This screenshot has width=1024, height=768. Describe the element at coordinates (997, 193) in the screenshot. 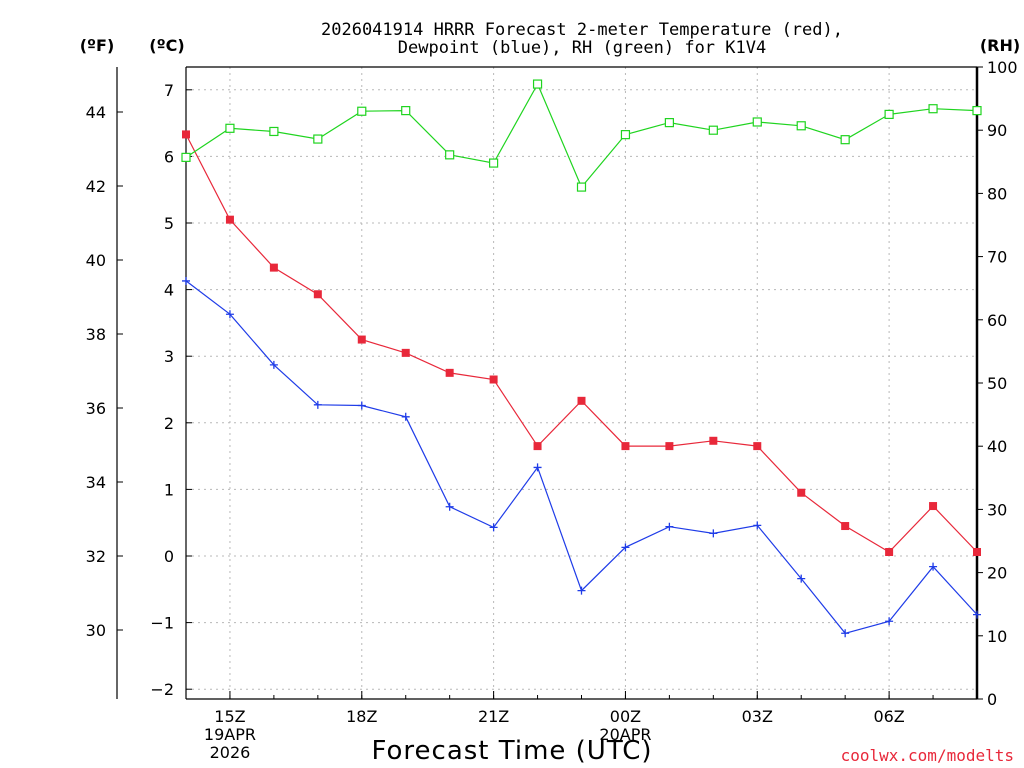

I see `rh-tick-label: 80` at that location.